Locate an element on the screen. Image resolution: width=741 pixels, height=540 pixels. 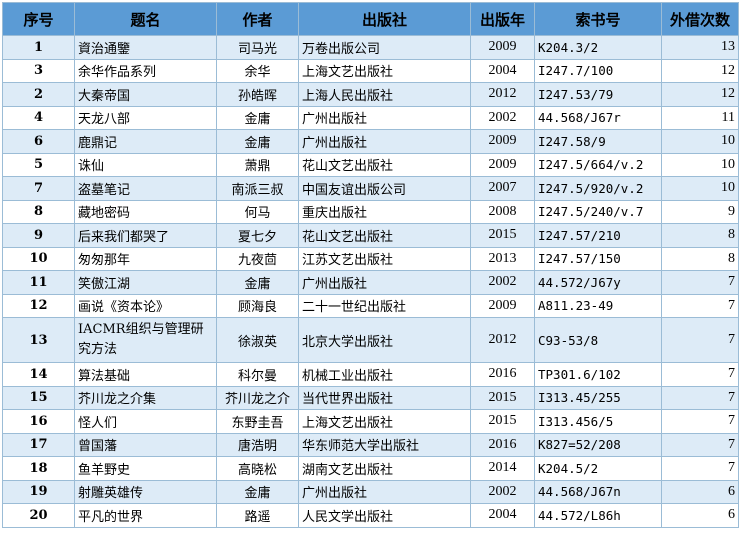
row-number: 1 is located at coordinates (38, 47).